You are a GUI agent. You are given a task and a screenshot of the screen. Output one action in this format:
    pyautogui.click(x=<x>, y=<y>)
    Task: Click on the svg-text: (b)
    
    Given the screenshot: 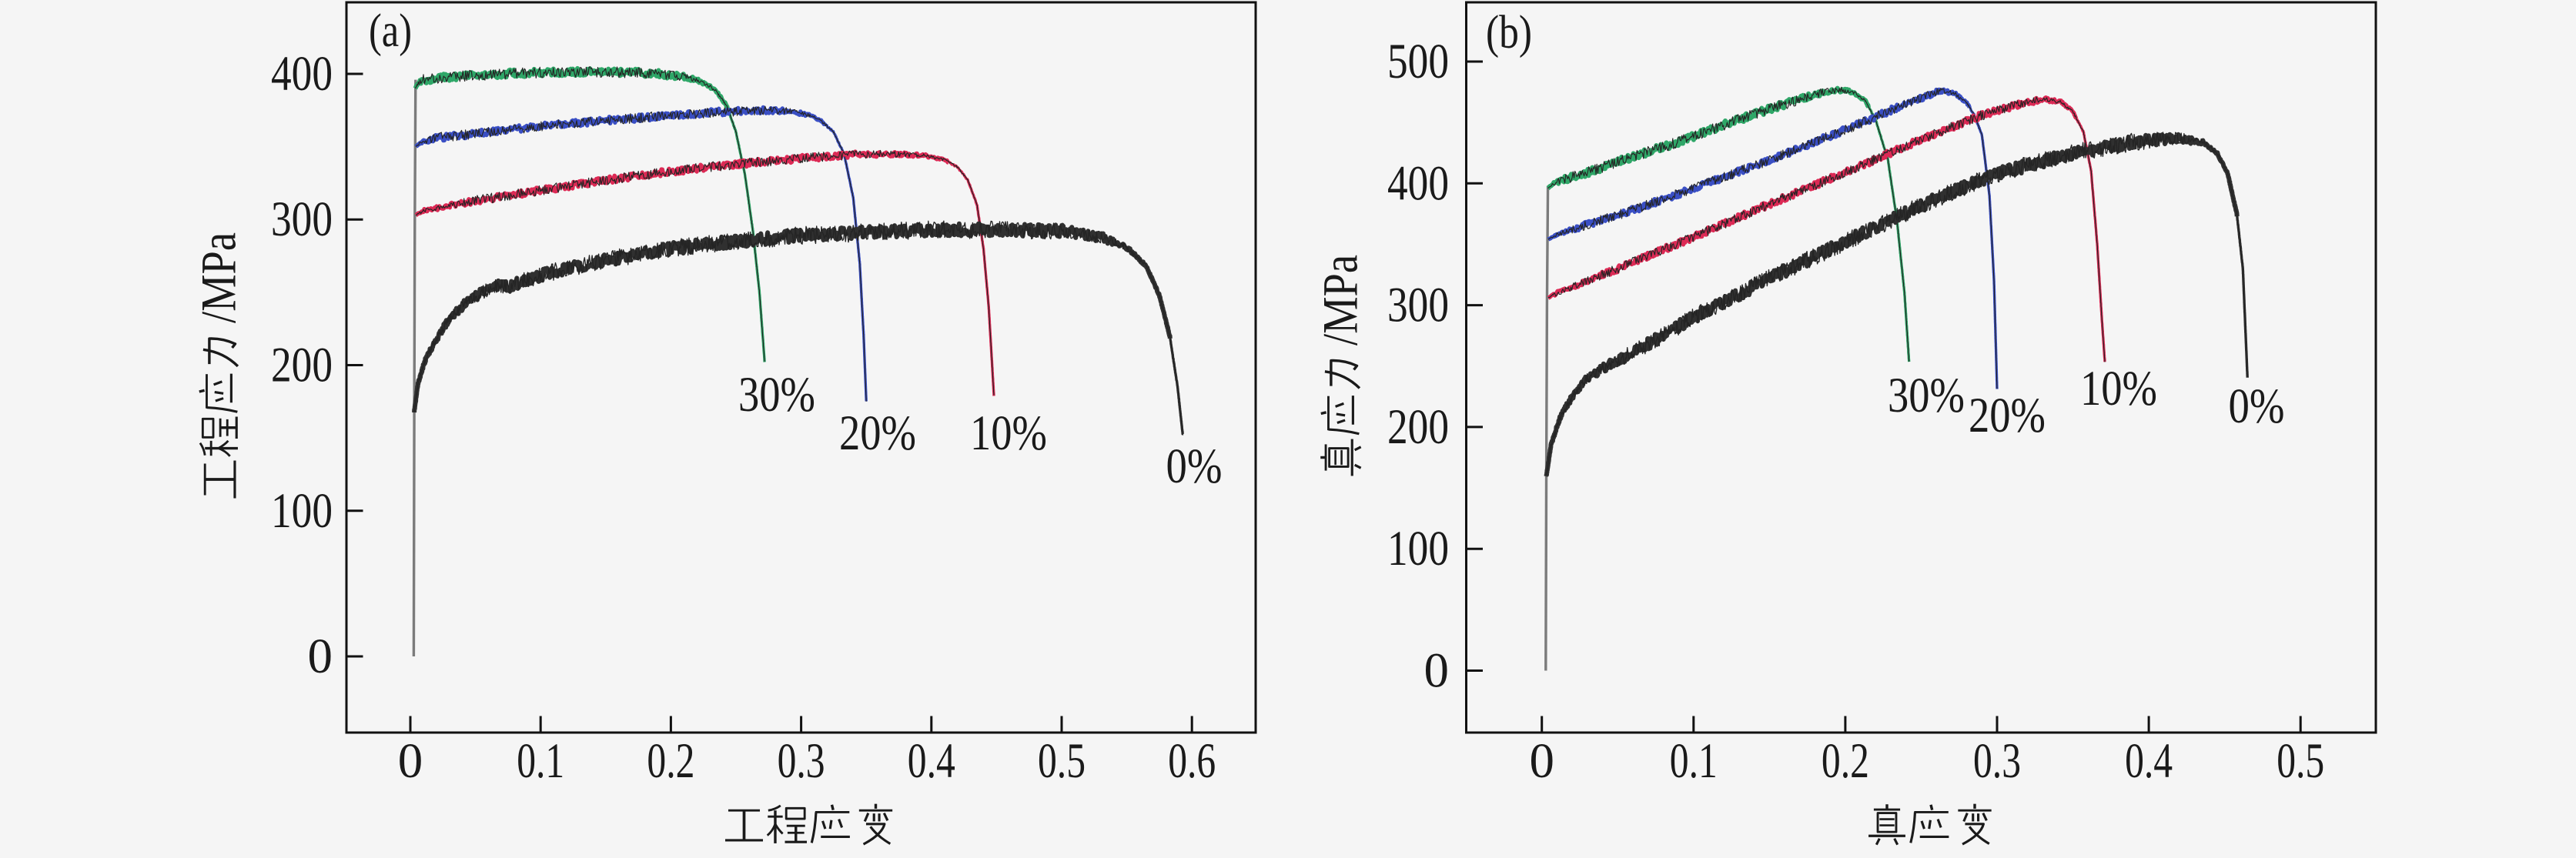 What is the action you would take?
    pyautogui.click(x=1509, y=32)
    